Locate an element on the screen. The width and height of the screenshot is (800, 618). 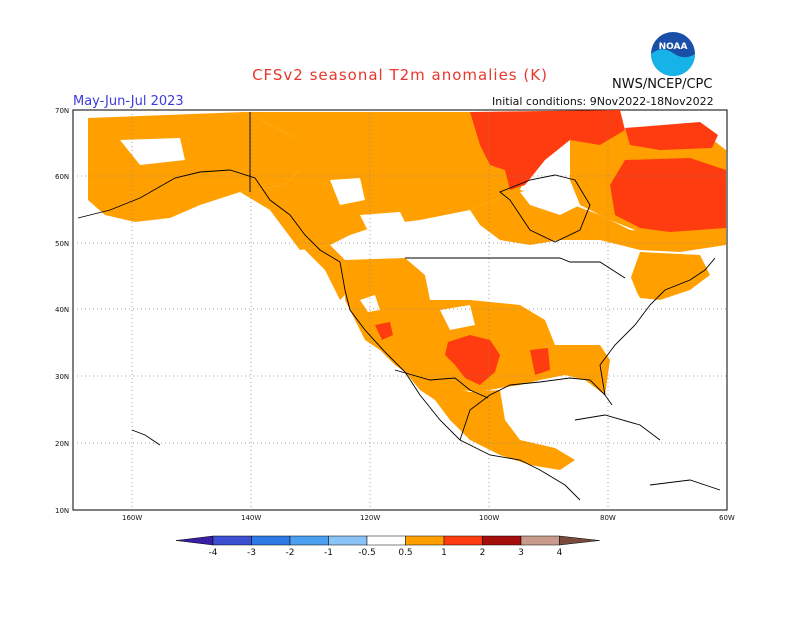
nevada-neutral is located at coordinates (370, 303).